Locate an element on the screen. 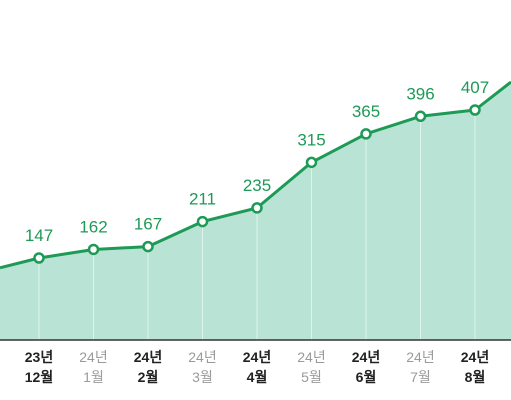  data-label: 407 is located at coordinates (475, 87).